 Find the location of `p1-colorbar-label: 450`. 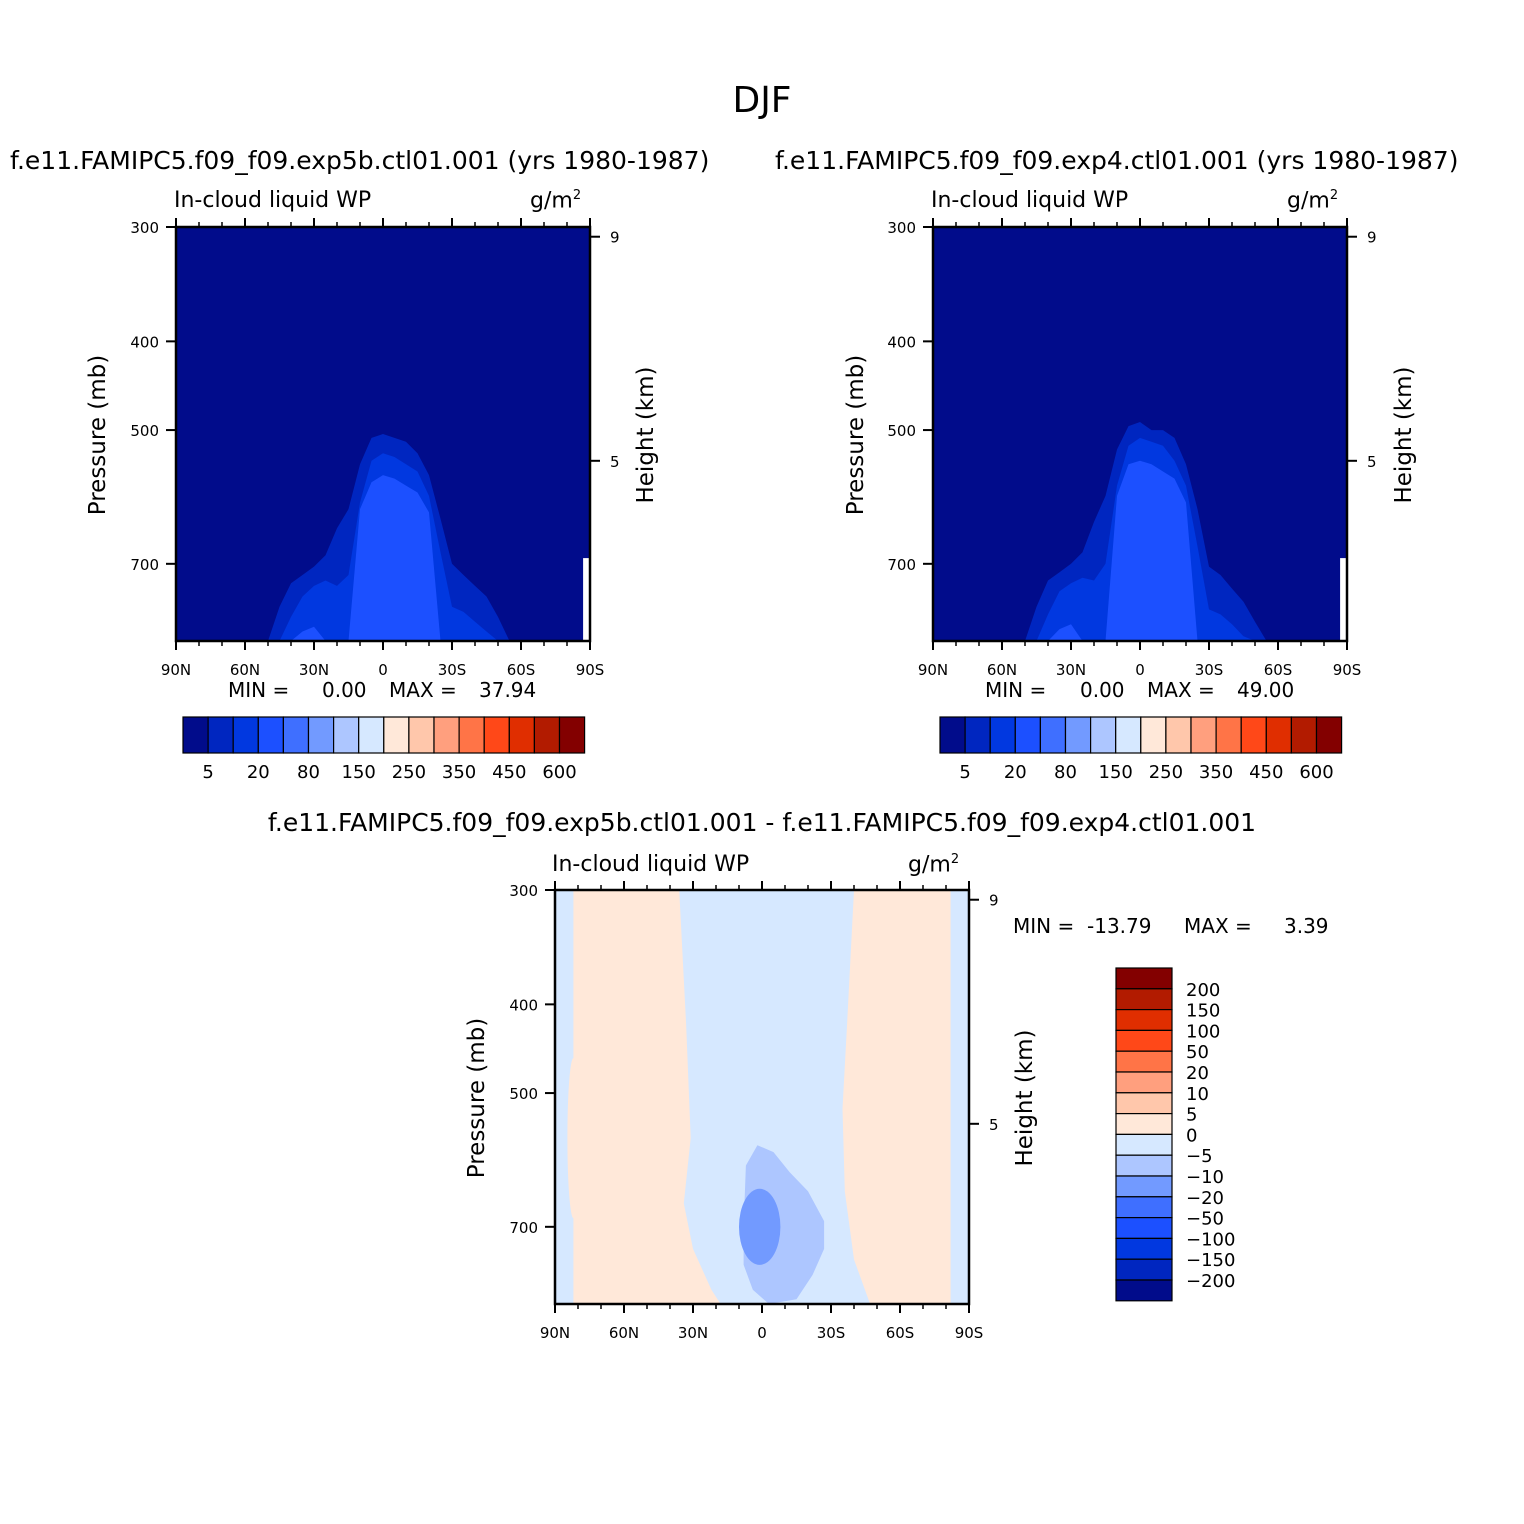

p1-colorbar-label: 450 is located at coordinates (509, 772).